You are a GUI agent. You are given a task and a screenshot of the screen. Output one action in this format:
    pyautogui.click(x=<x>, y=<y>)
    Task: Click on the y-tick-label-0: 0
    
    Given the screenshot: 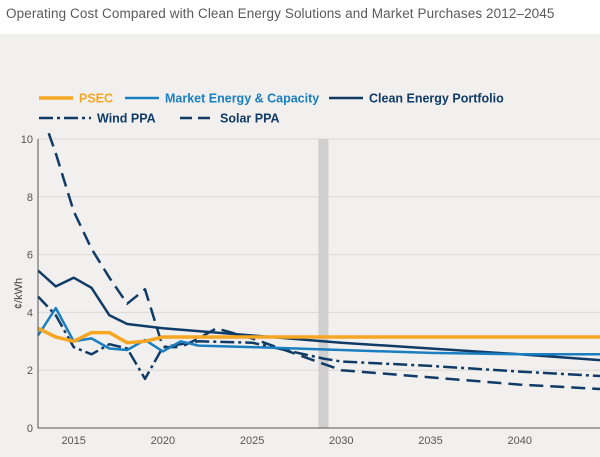 What is the action you would take?
    pyautogui.click(x=30, y=429)
    